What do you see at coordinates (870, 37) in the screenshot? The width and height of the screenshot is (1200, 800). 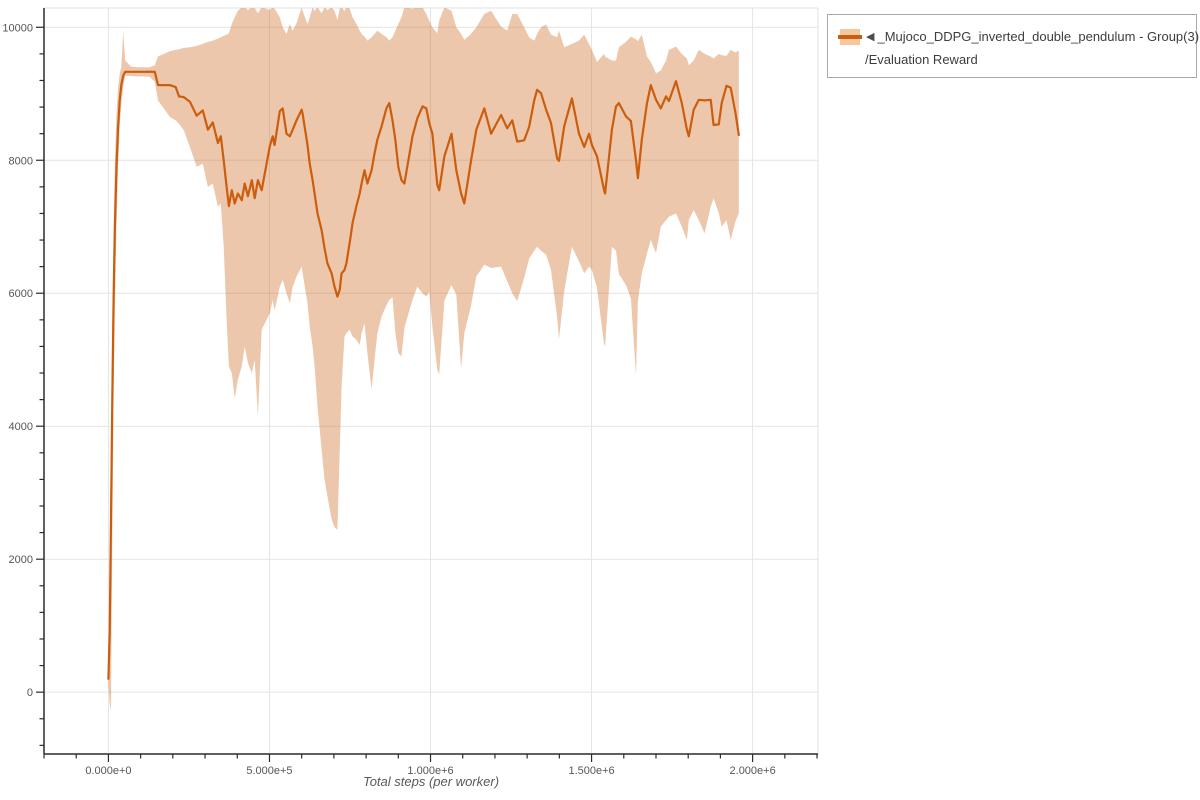 I see `collapse-triangle-icon: ◀` at bounding box center [870, 37].